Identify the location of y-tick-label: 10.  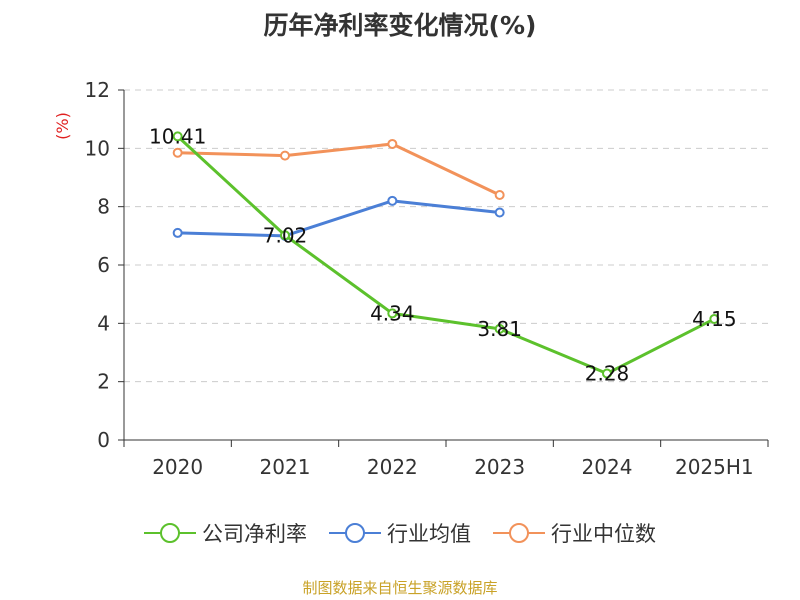
(97, 148).